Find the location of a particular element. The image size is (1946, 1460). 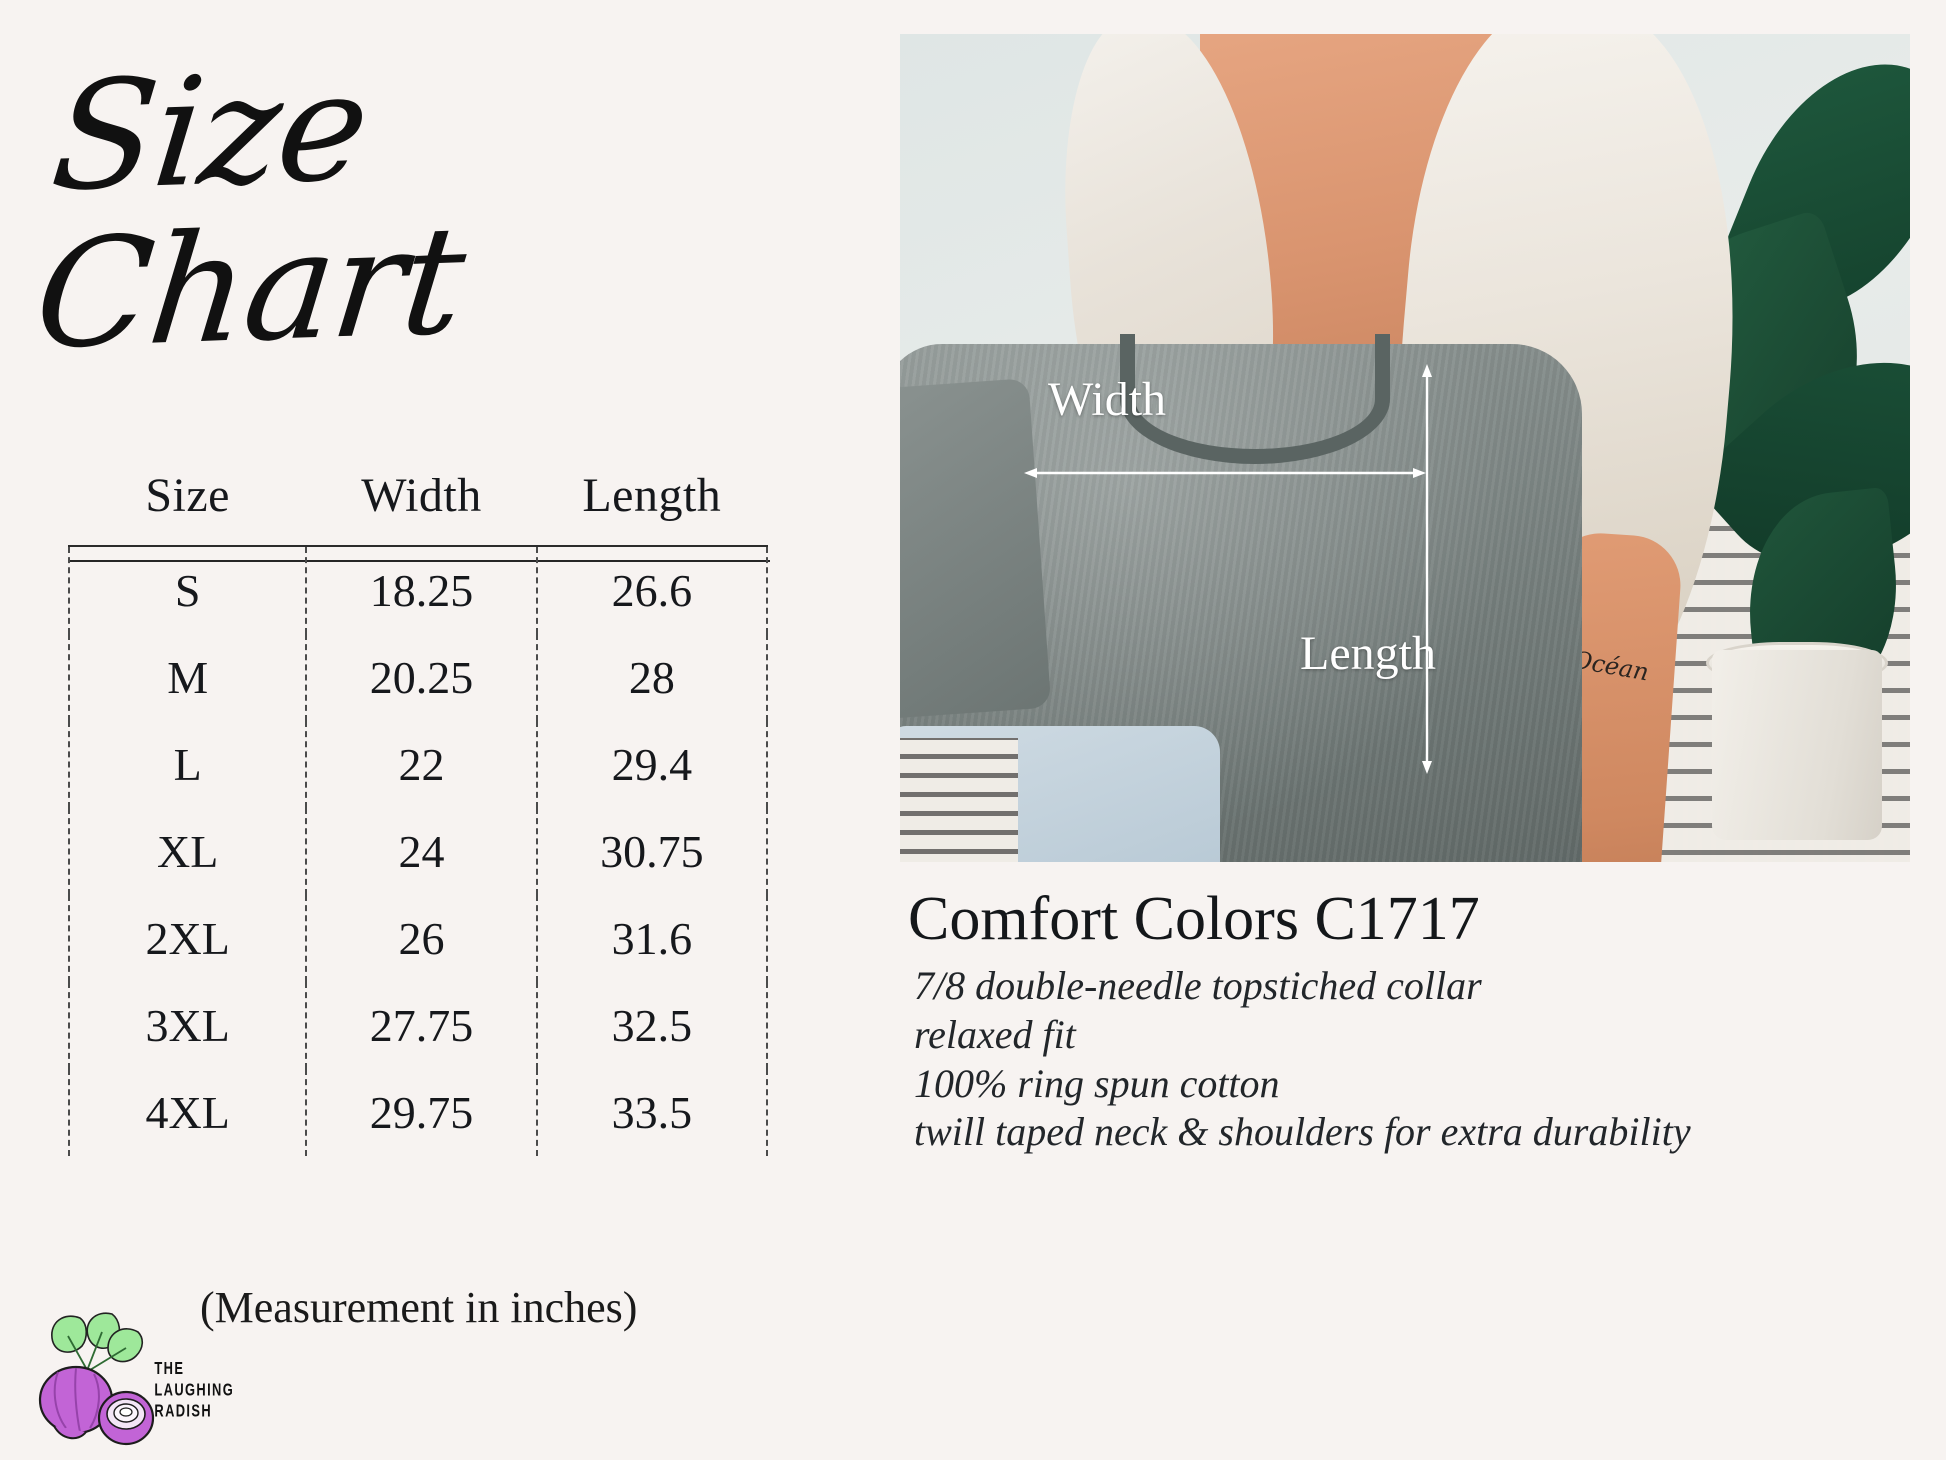

column-header-length: Length is located at coordinates (652, 495).